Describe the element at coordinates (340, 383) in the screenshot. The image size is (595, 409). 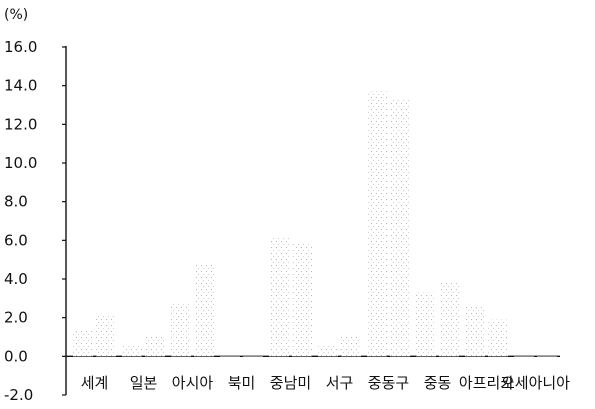
I see `x-category-label: 서구` at that location.